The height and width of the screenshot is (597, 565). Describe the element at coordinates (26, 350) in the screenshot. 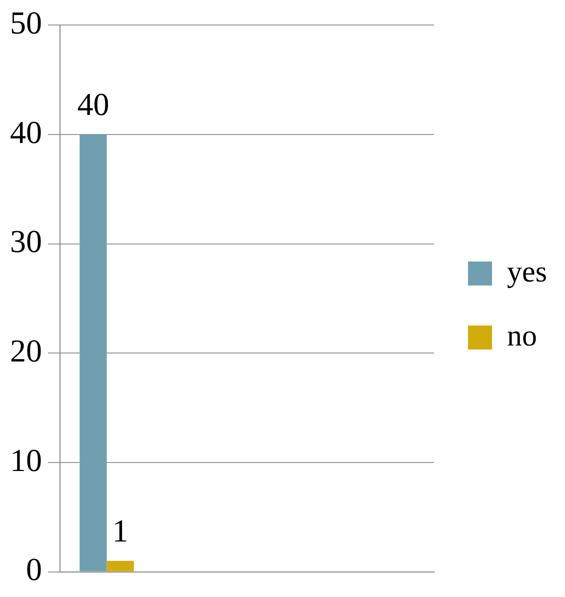

I see `y-tick-label: 20` at that location.